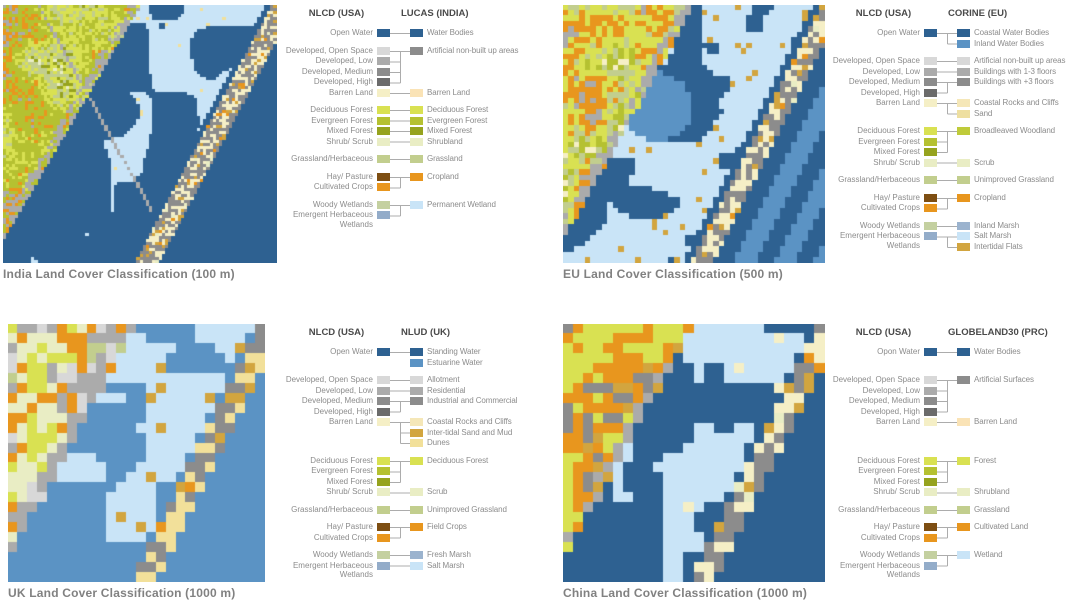  Describe the element at coordinates (992, 509) in the screenshot. I see `target-class-label: Grassland` at that location.